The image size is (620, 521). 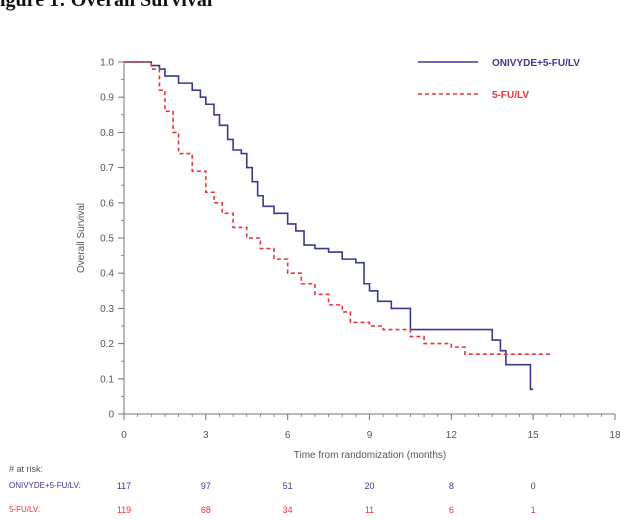 What do you see at coordinates (107, 309) in the screenshot?
I see `y-tick-label: 0.3` at bounding box center [107, 309].